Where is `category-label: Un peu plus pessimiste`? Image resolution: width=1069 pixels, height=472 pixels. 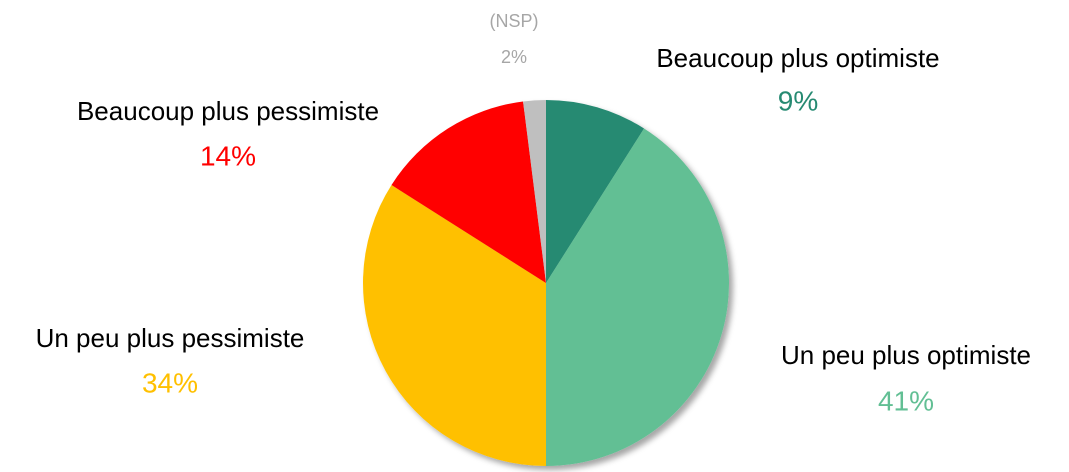
category-label: Un peu plus pessimiste is located at coordinates (170, 338).